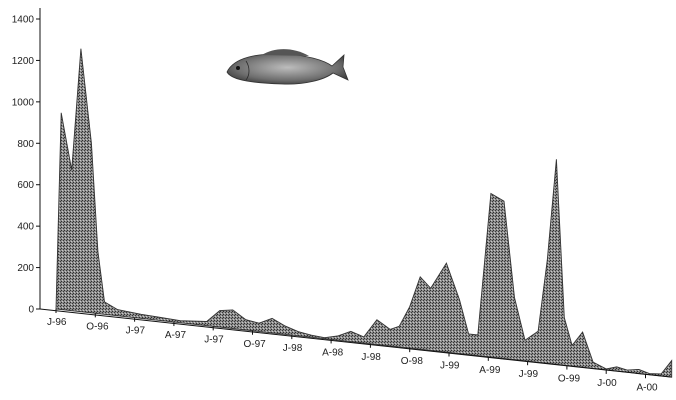 The image size is (676, 400). What do you see at coordinates (238, 68) in the screenshot?
I see `fish-eye` at bounding box center [238, 68].